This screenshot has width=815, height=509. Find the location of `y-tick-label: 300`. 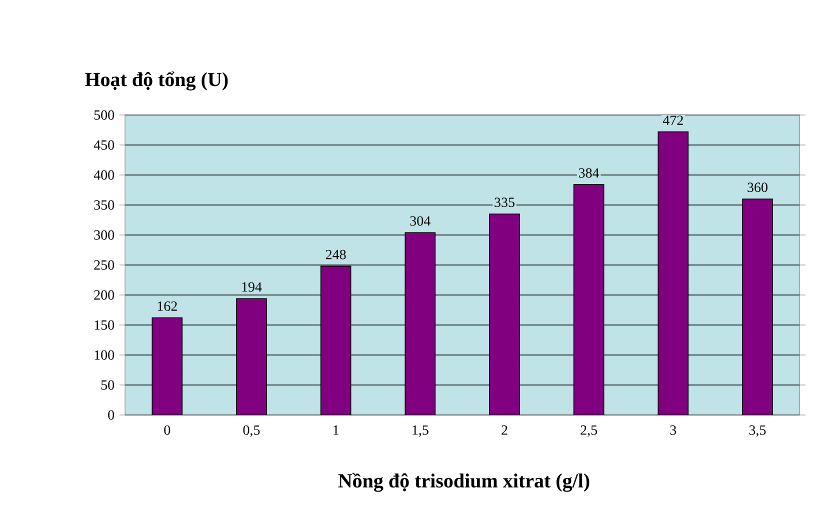

y-tick-label: 300 is located at coordinates (104, 235).